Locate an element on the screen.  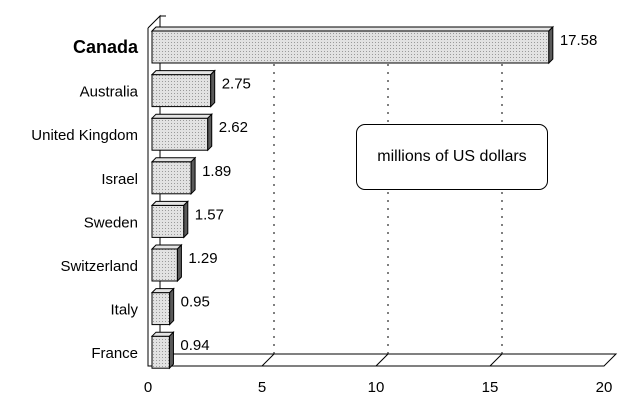
category-label: Canada is located at coordinates (106, 47).